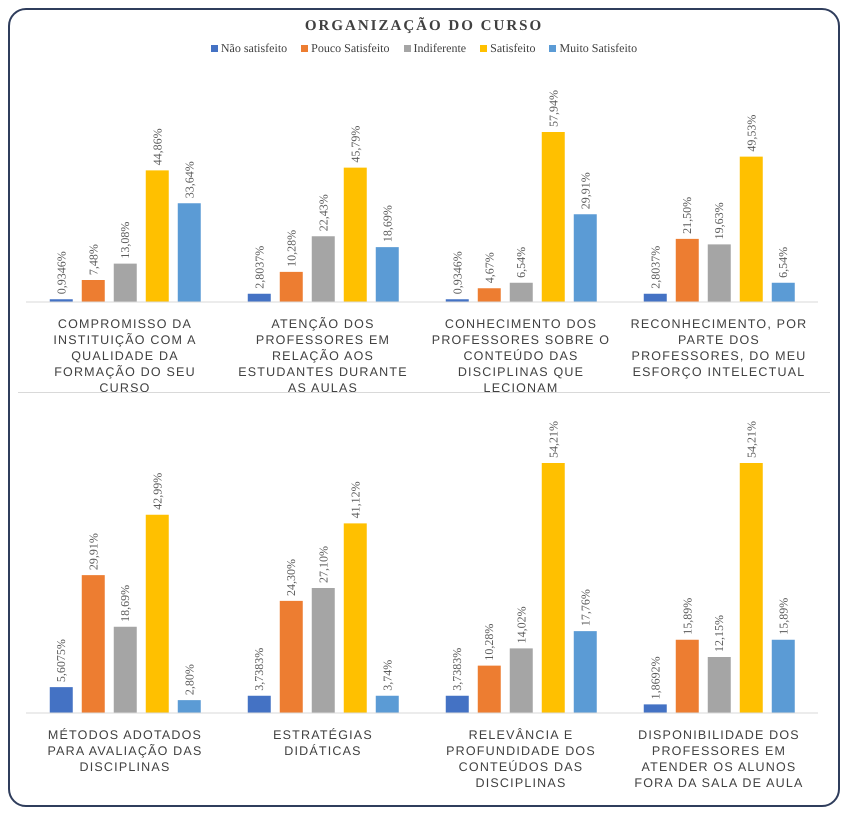 This screenshot has height=837, width=844. What do you see at coordinates (440, 48) in the screenshot?
I see `legend-label: Indiferente` at bounding box center [440, 48].